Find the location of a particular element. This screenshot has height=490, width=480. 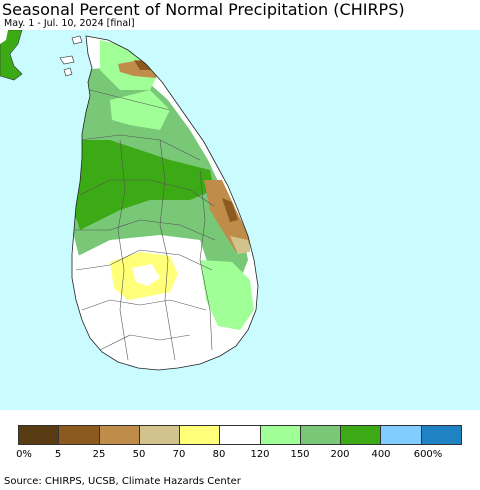

legend-label-0: 0% is located at coordinates (24, 454).